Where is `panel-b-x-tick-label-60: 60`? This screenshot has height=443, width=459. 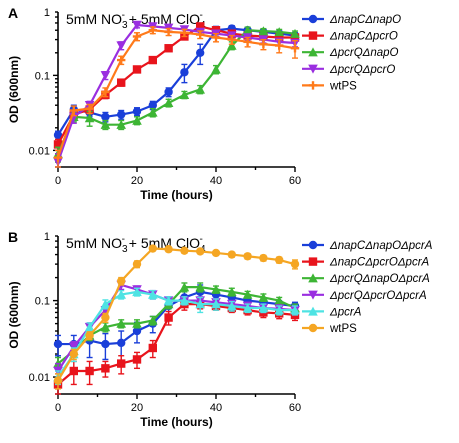 panel-b-x-tick-label-60: 60 is located at coordinates (295, 408).